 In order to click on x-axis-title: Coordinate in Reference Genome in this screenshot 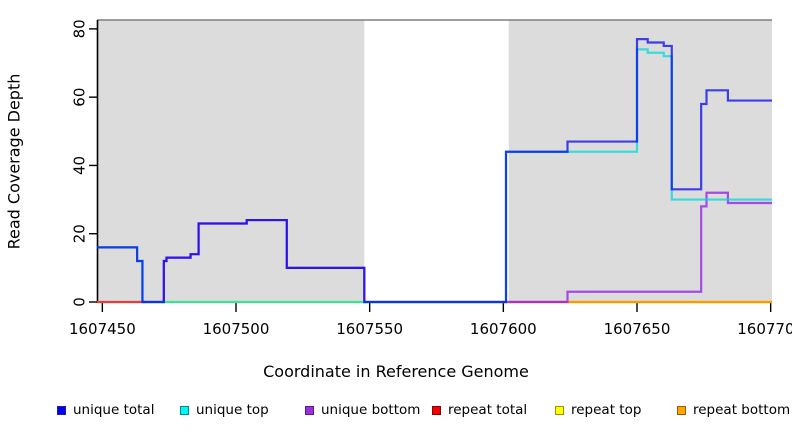, I will do `click(396, 371)`.